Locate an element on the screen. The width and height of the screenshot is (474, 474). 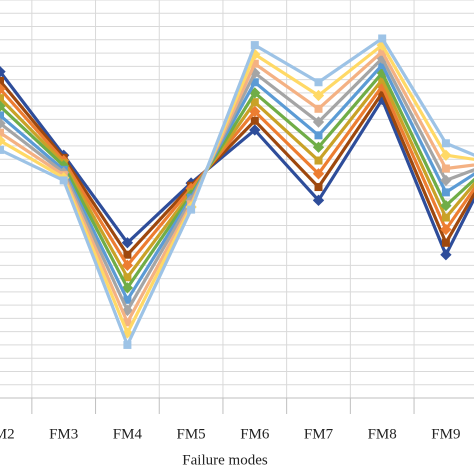
x-tick-label: FM7 is located at coordinates (319, 434).